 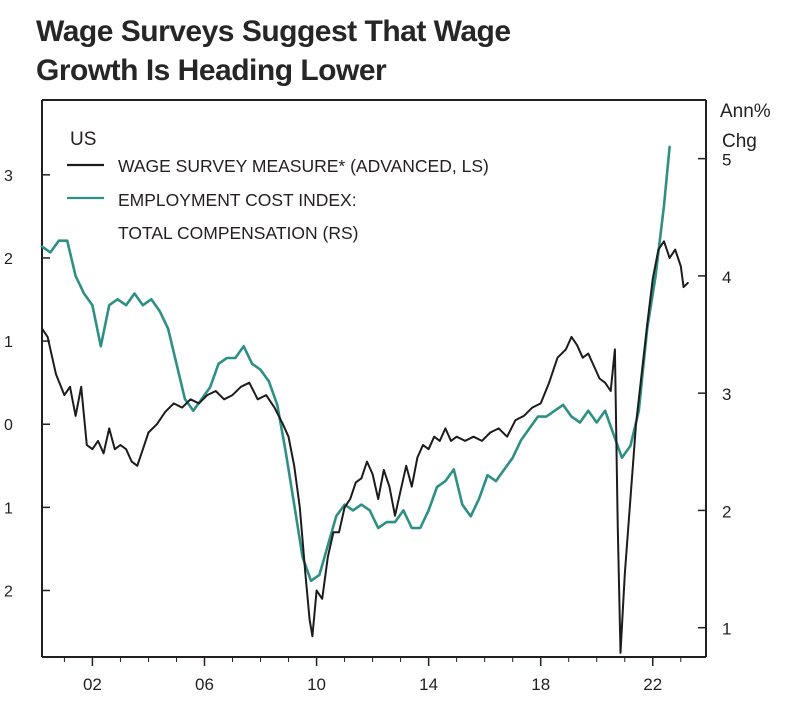 What do you see at coordinates (83, 139) in the screenshot?
I see `region-label: US` at bounding box center [83, 139].